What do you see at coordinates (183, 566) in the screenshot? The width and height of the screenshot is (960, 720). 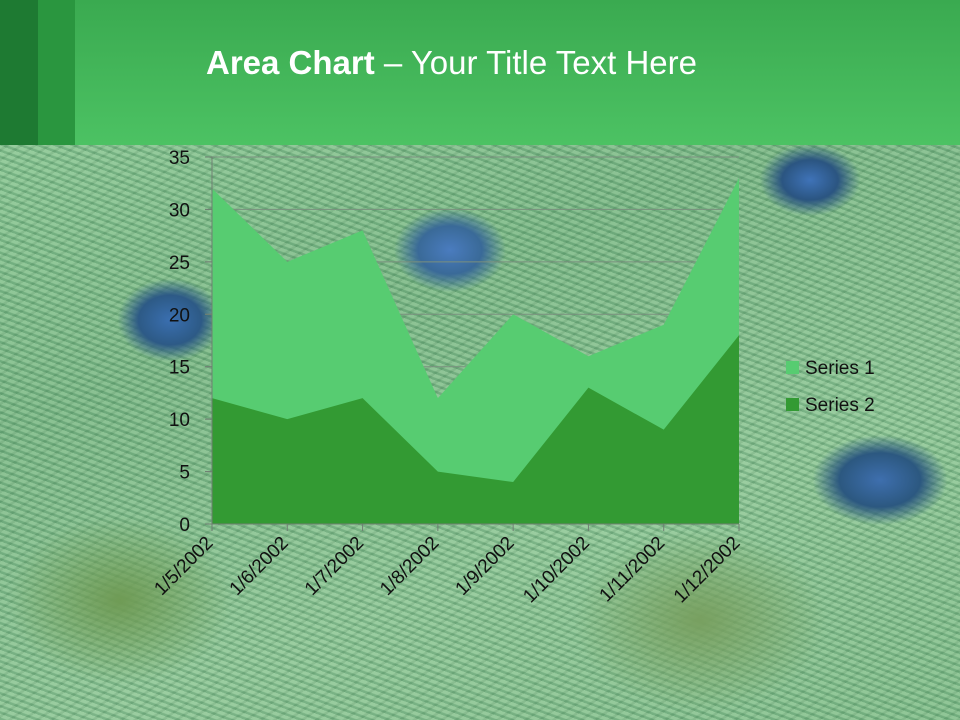 I see `x-tick-label-0: 1/5/2002` at bounding box center [183, 566].